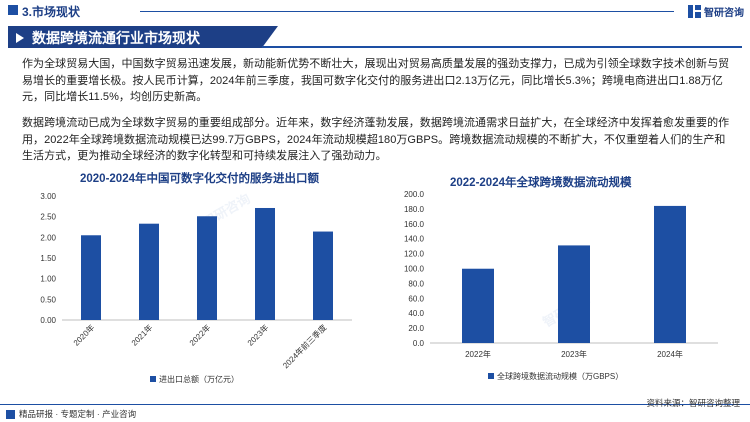 This screenshot has height=422, width=750. What do you see at coordinates (694, 11) in the screenshot?
I see `logo-icon` at bounding box center [694, 11].